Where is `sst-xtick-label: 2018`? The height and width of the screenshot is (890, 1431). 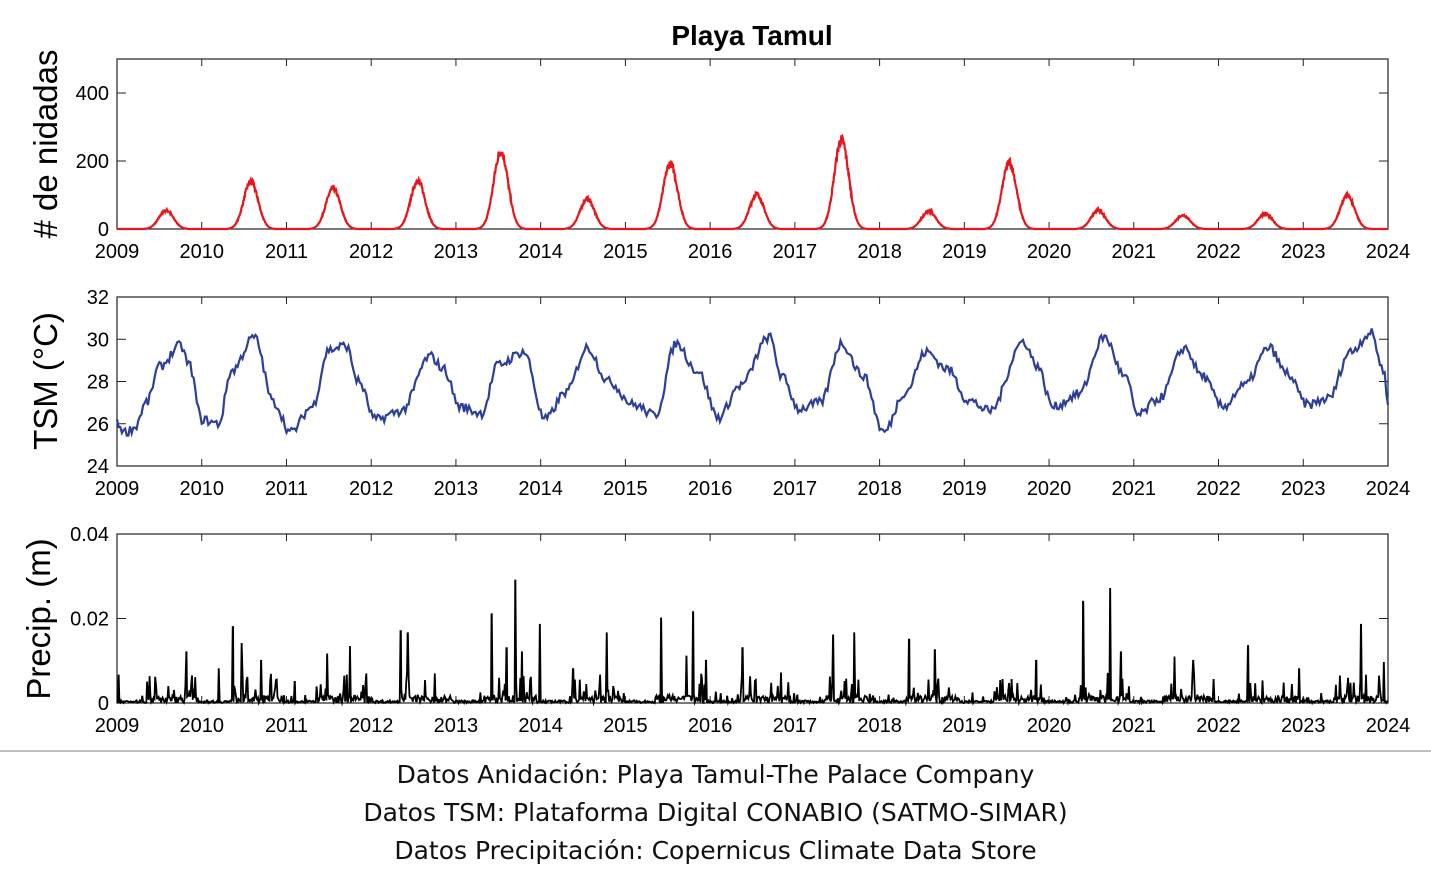
sst-xtick-label: 2018 is located at coordinates (879, 489).